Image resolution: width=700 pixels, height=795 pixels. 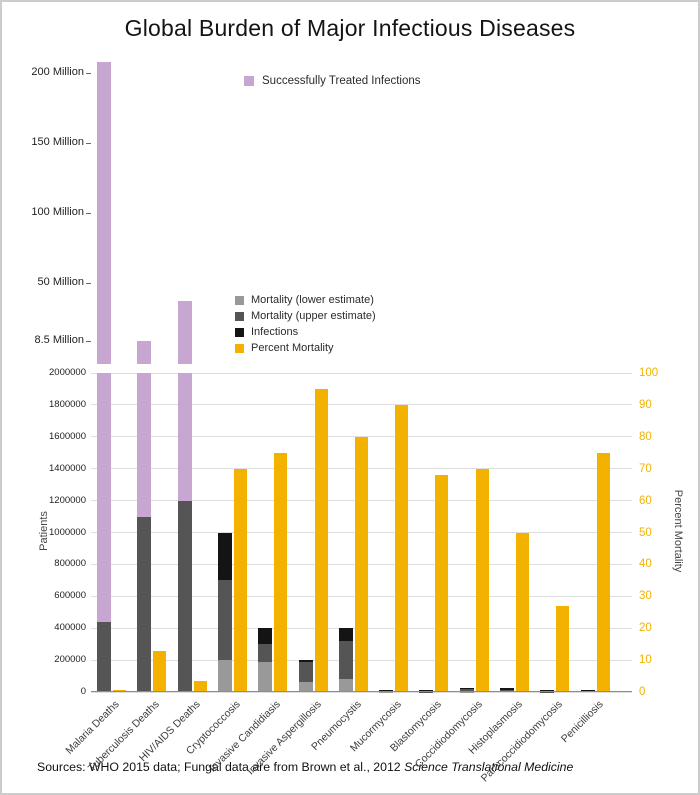 I want to click on left-axis-tick-label: 400000, so click(x=70, y=628).